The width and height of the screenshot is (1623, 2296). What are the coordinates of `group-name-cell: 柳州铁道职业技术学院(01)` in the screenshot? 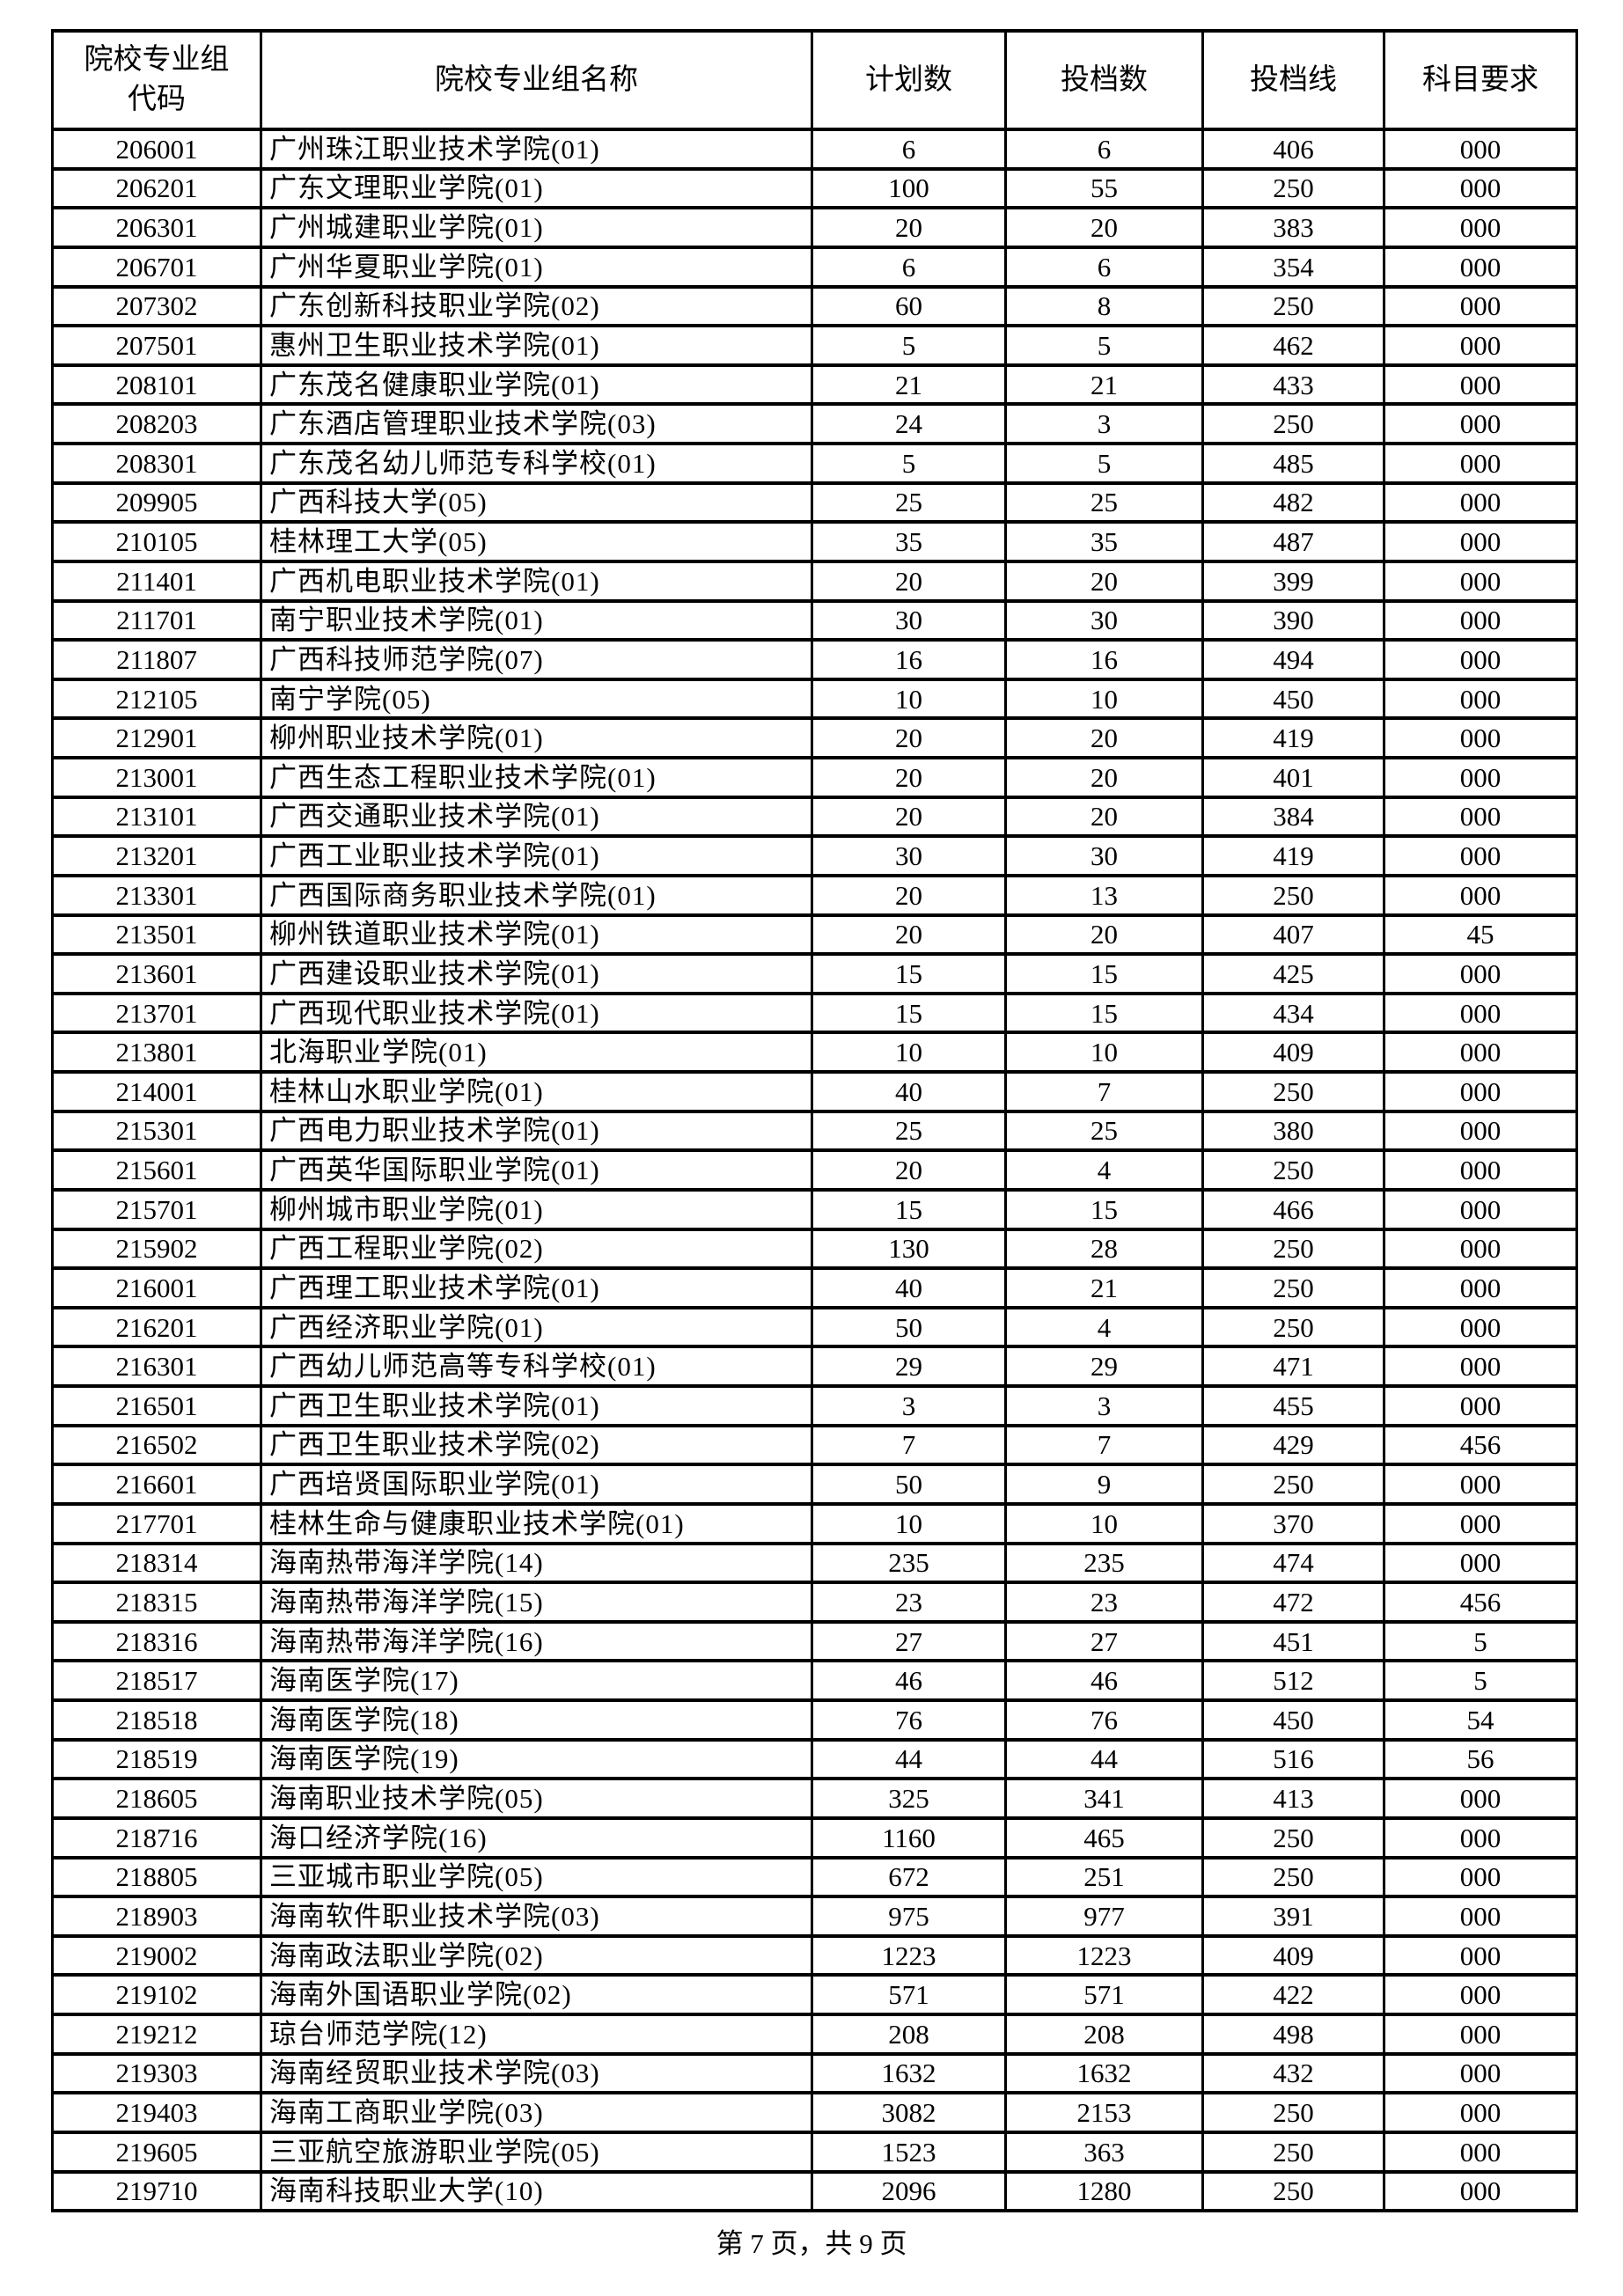 It's located at (537, 935).